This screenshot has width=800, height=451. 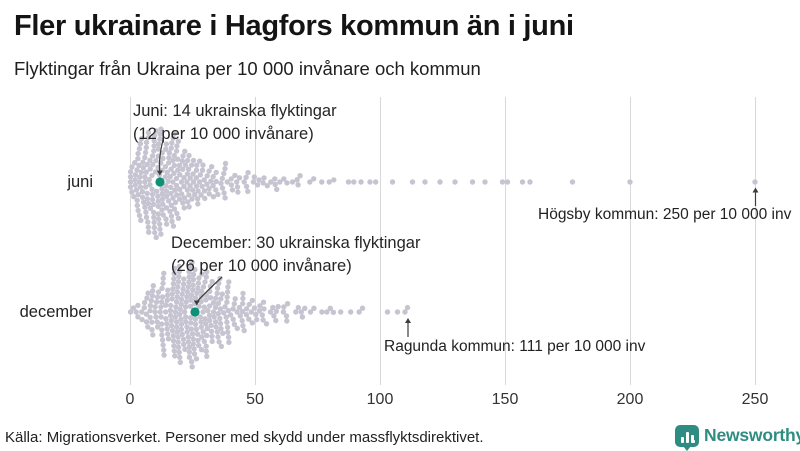 What do you see at coordinates (160, 182) in the screenshot?
I see `highlight-dot-hagfors-juni` at bounding box center [160, 182].